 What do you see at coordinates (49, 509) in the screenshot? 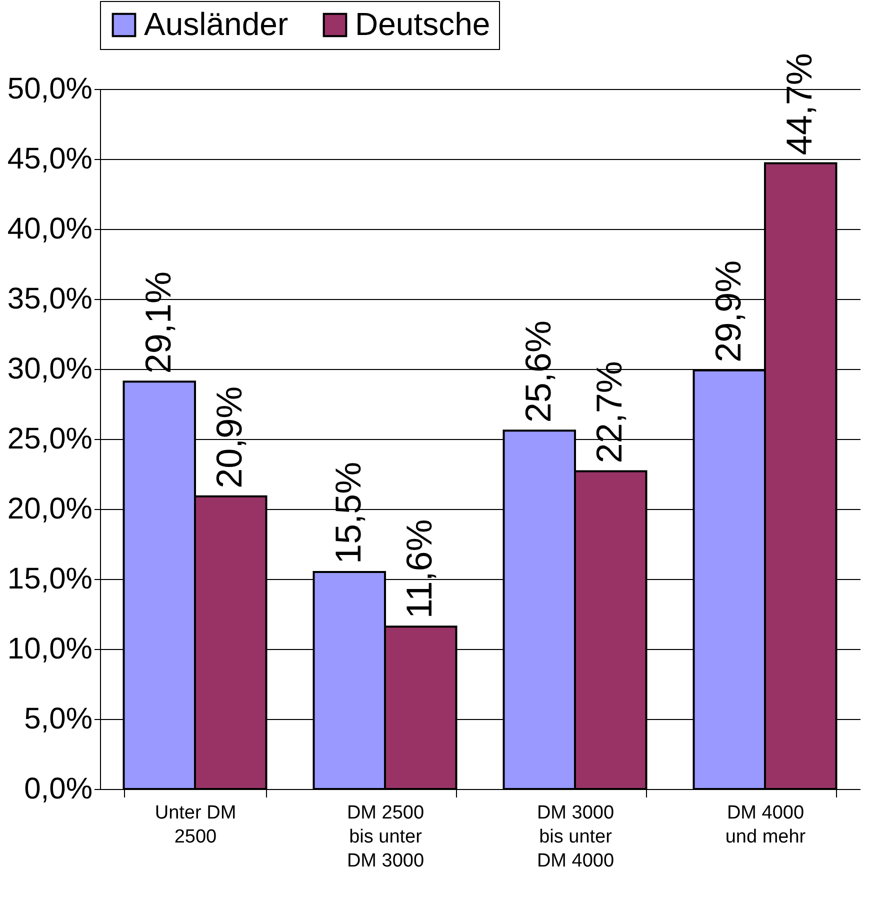
I see `y-tick-label: 20,0%` at bounding box center [49, 509].